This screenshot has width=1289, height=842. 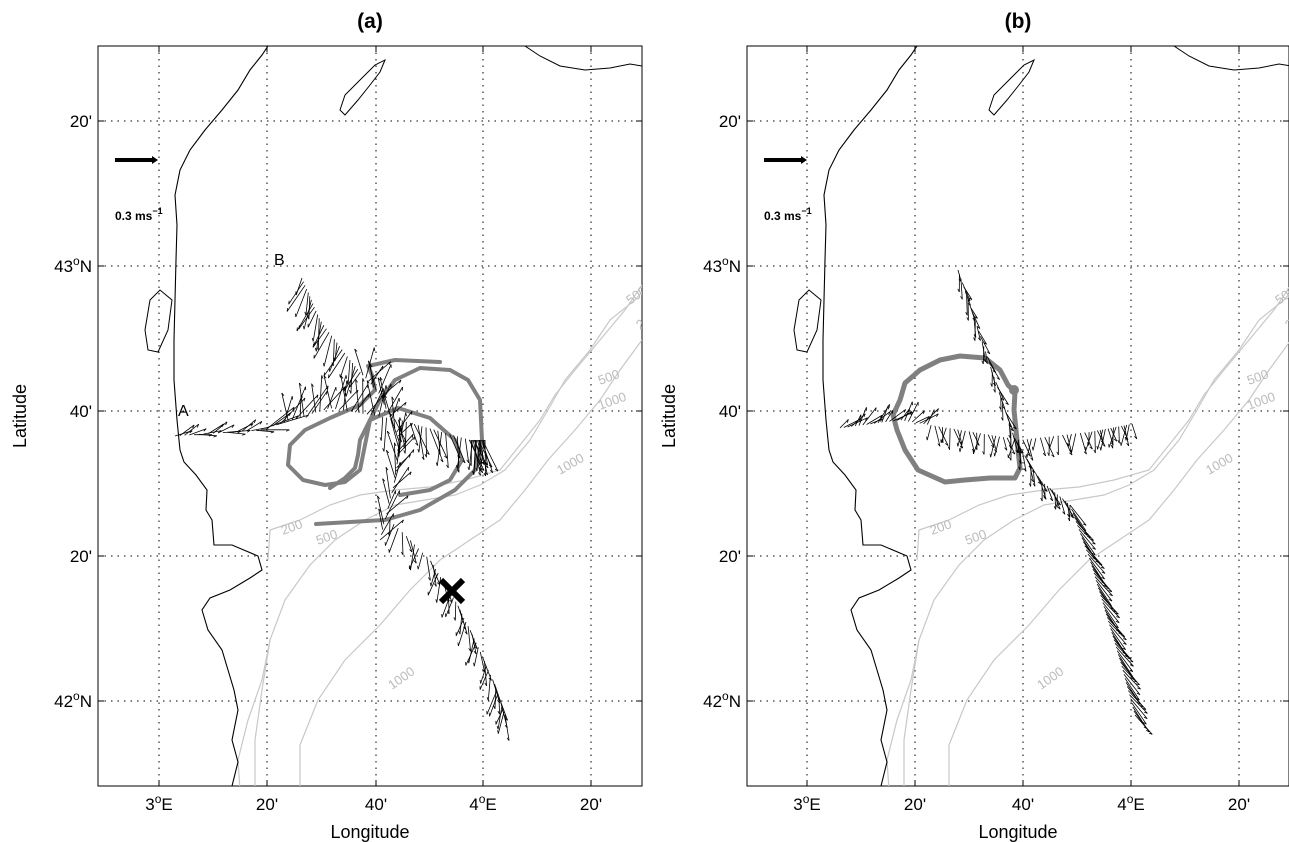 I want to click on x-tick-label: 3oE, so click(x=159, y=803).